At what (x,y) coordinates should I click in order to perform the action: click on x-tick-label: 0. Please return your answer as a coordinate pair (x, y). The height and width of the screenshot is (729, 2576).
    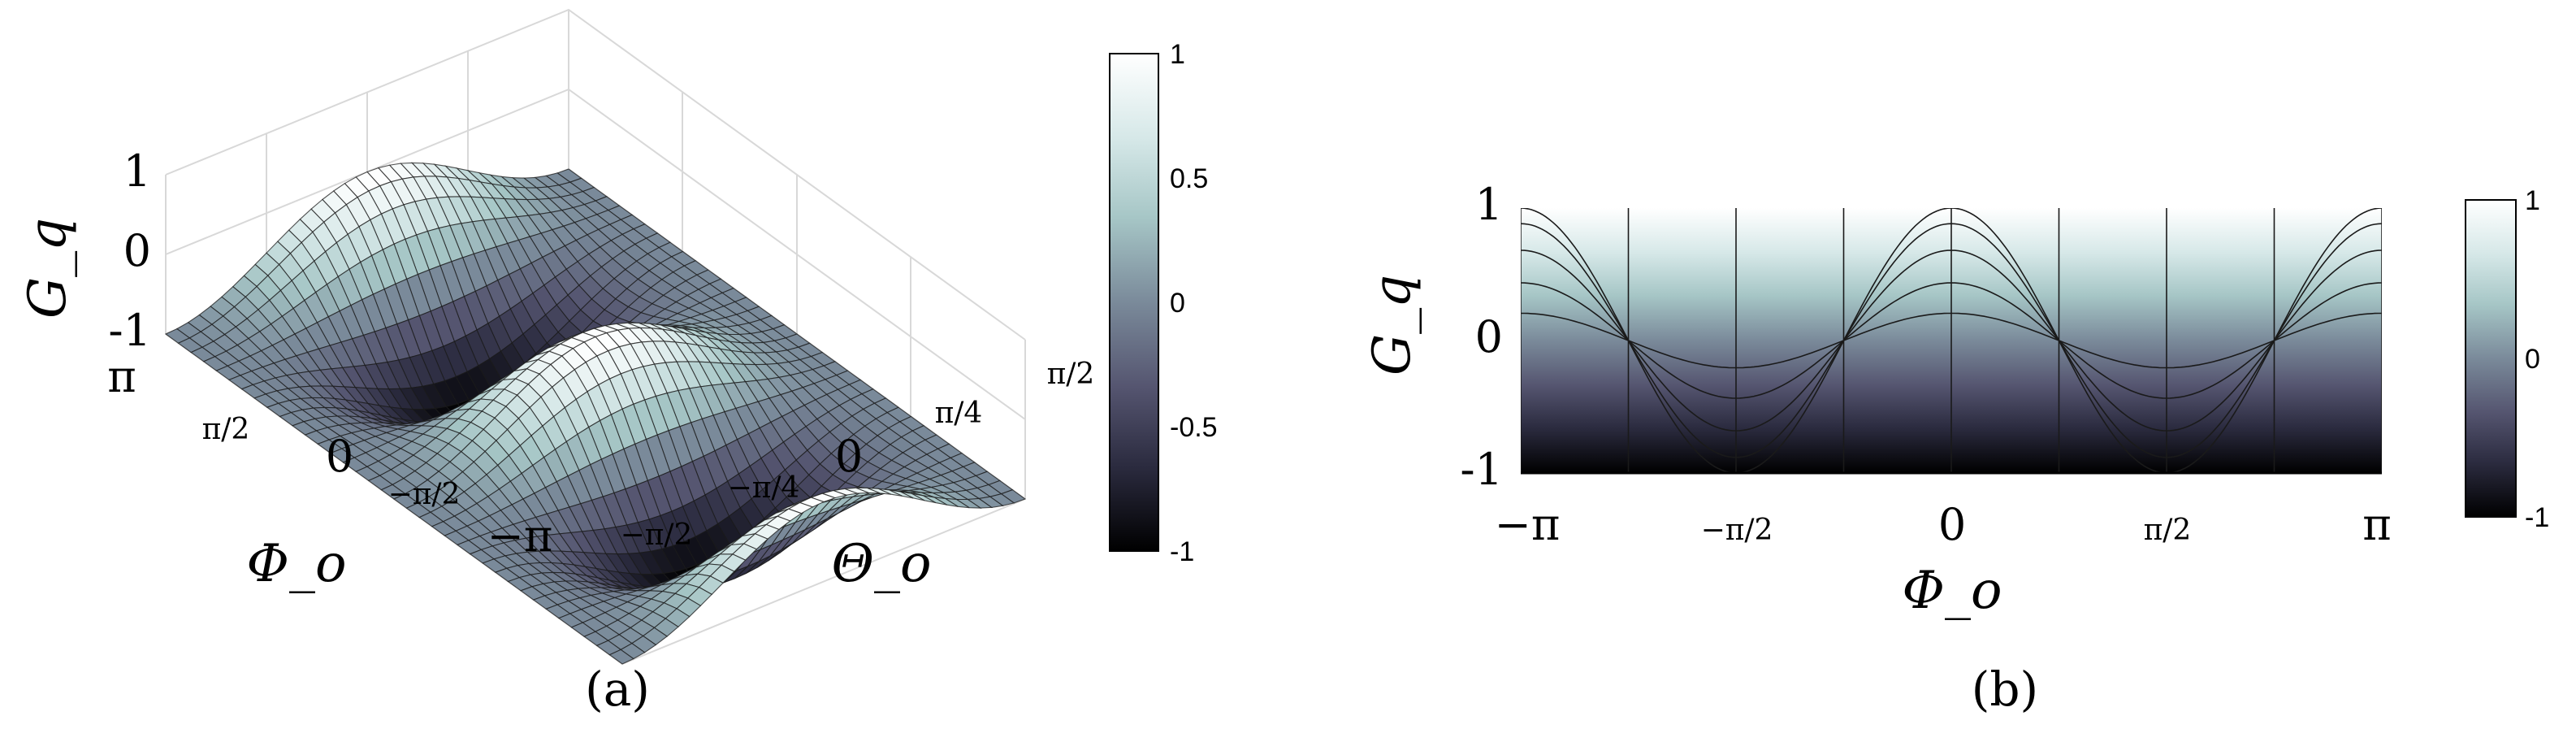
    Looking at the image, I should click on (1952, 525).